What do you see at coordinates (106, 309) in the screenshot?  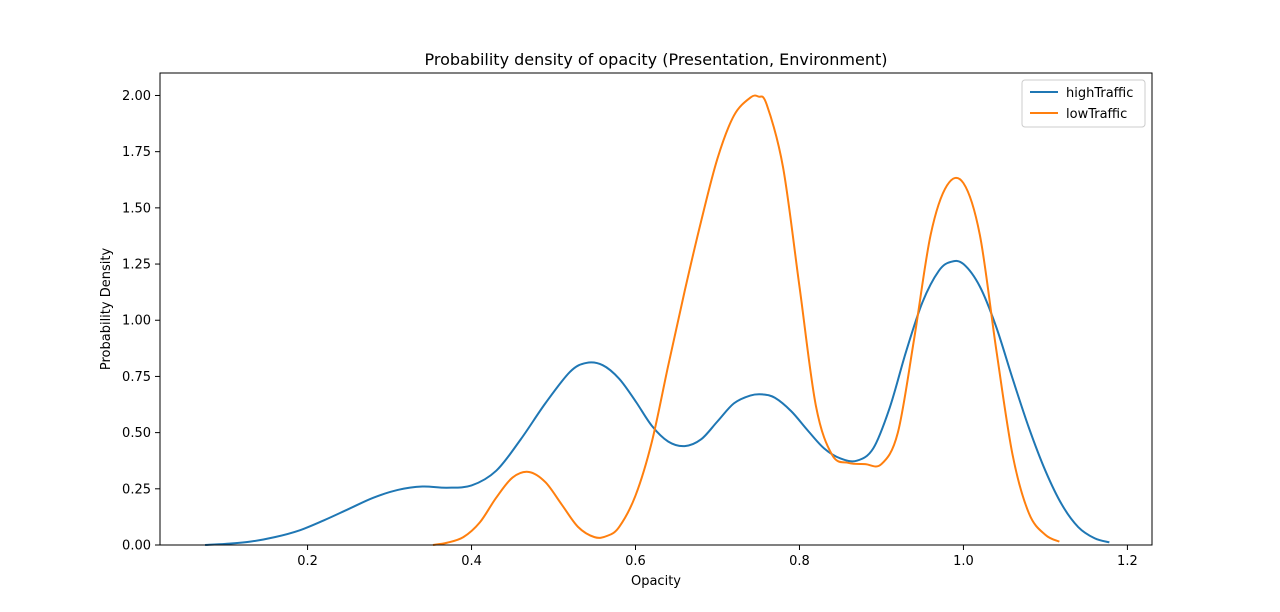 I see `y-axis-label: Probability Density` at bounding box center [106, 309].